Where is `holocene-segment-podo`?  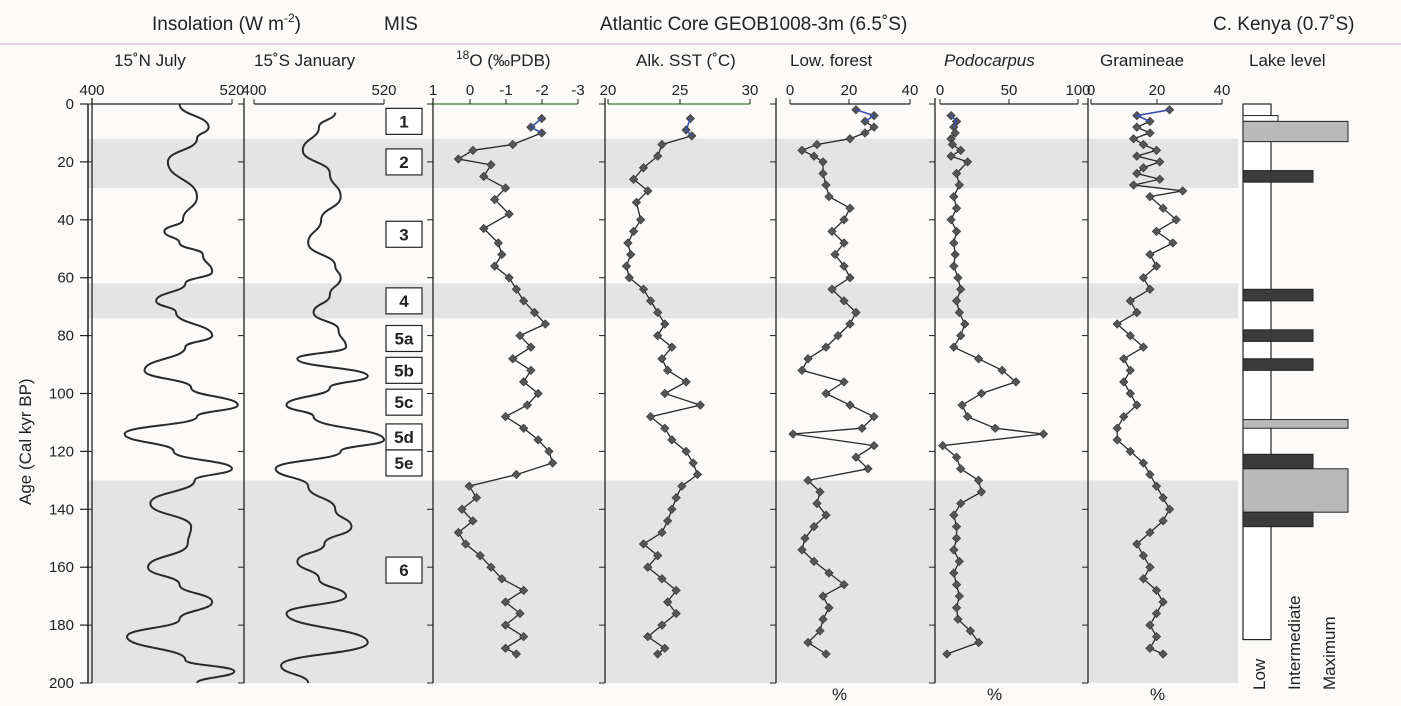 holocene-segment-podo is located at coordinates (954, 121).